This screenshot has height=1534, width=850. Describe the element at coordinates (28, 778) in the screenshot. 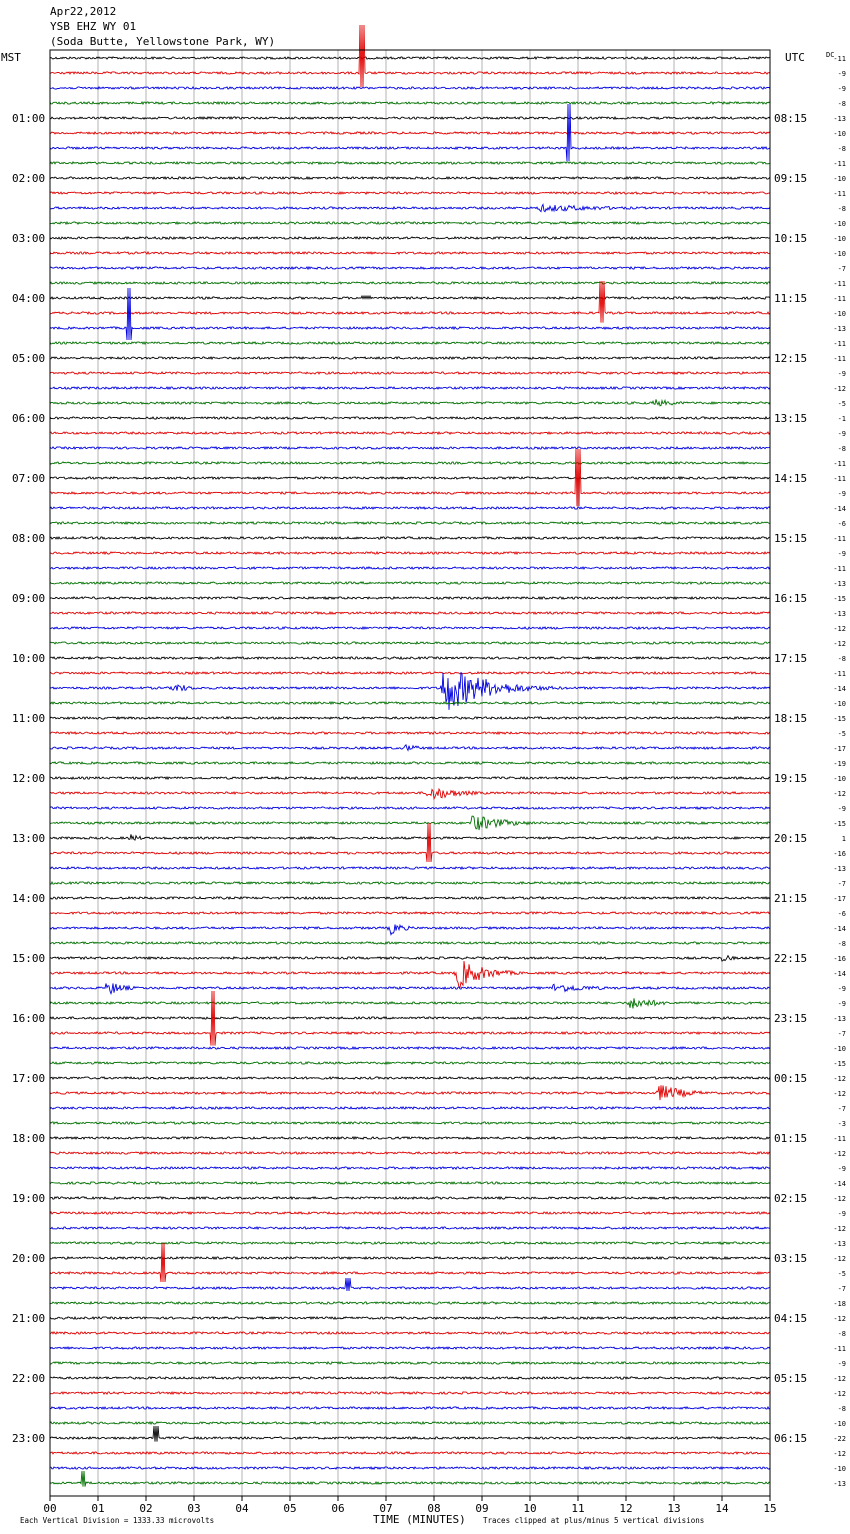

I see `hour-label-left: 12:00` at that location.